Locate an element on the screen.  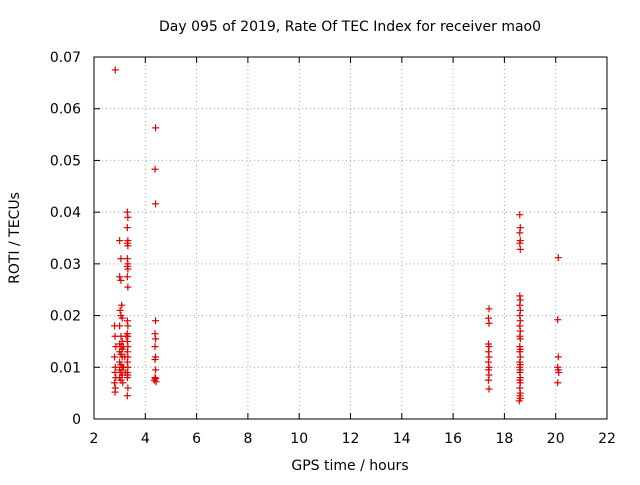
y-tick-label: 0.05 is located at coordinates (65, 161).